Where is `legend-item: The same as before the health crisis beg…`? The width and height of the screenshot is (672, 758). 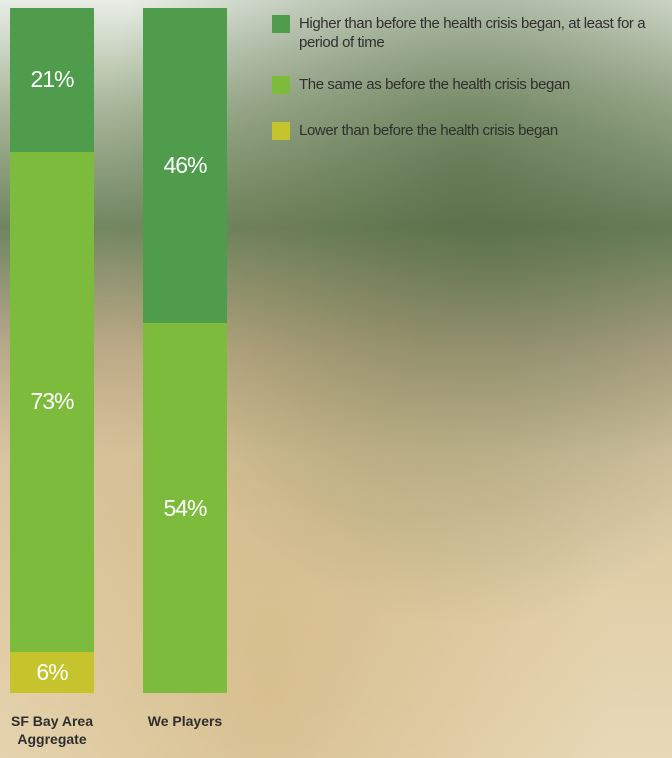
legend-item: The same as before the health crisis beg… is located at coordinates (472, 84).